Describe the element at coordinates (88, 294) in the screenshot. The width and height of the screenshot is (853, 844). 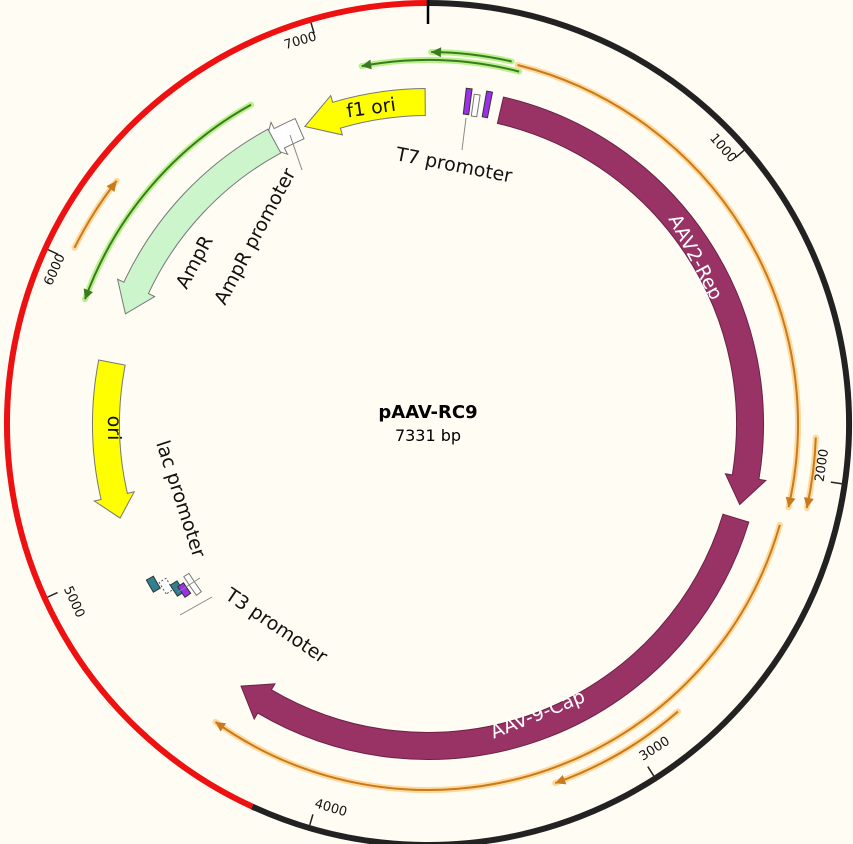
I see `green-primer-3-arrowhead` at that location.